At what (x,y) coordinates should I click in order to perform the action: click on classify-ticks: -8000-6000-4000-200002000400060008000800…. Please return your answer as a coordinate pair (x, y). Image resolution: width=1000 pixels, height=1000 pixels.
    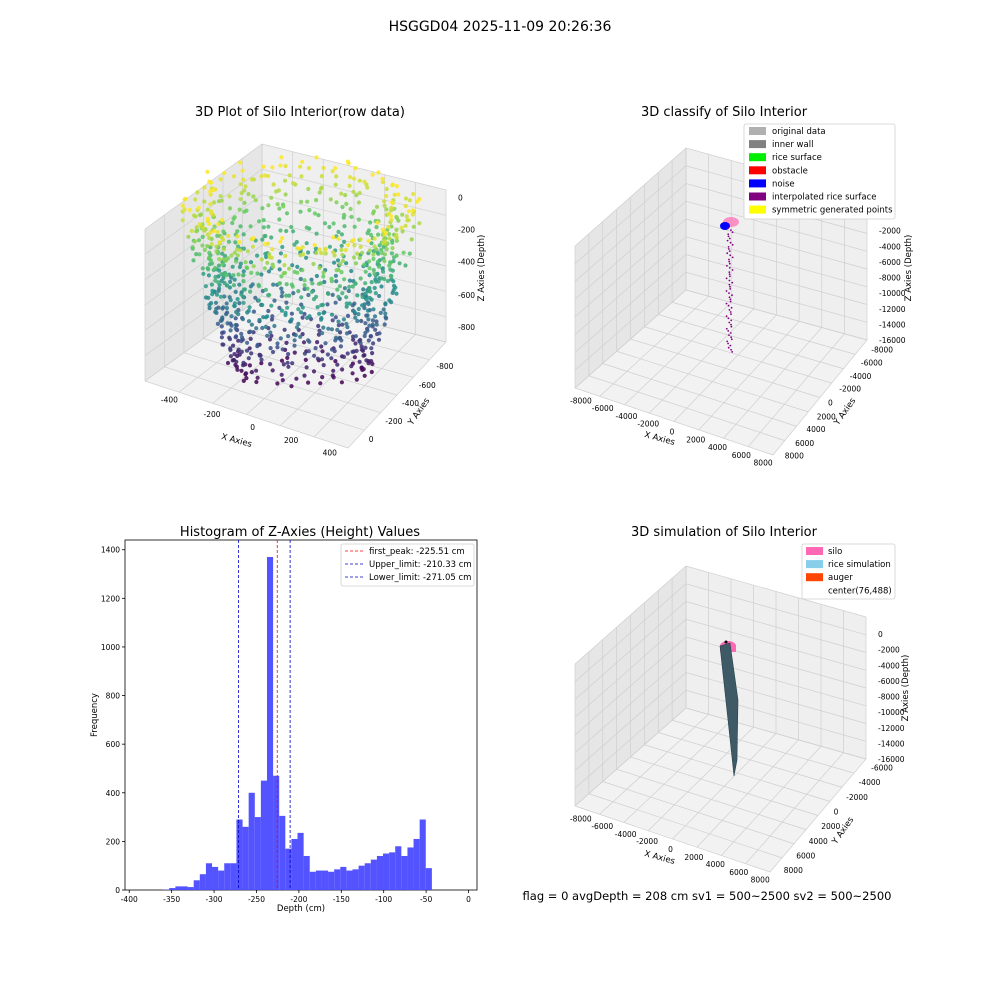
    Looking at the image, I should click on (738, 339).